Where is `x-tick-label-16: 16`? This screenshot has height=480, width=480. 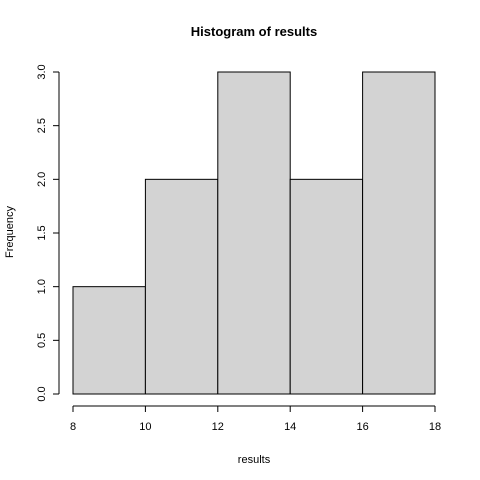
x-tick-label-16: 16 is located at coordinates (362, 427).